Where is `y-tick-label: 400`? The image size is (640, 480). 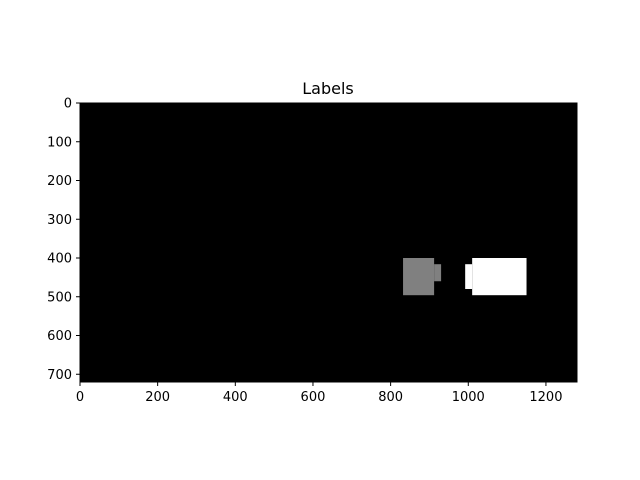 y-tick-label: 400 is located at coordinates (59, 259).